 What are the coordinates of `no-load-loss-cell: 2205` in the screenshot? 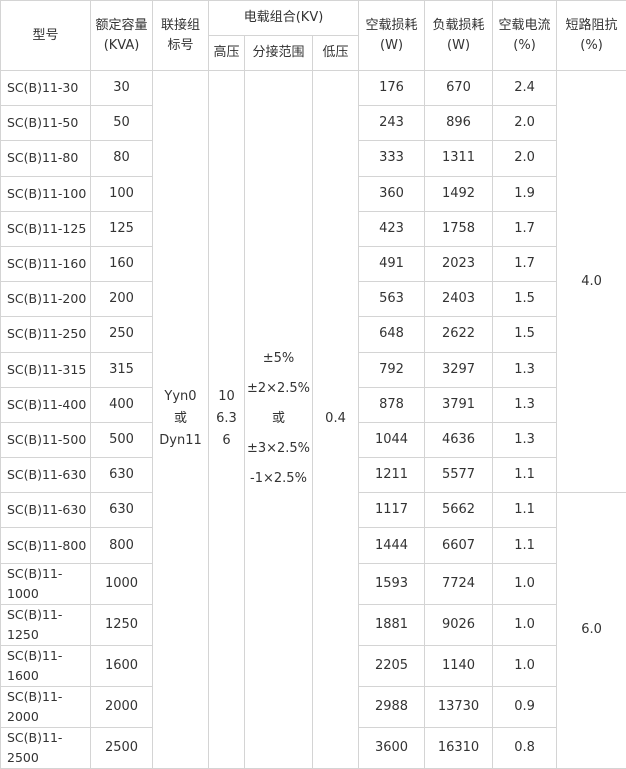 It's located at (392, 665).